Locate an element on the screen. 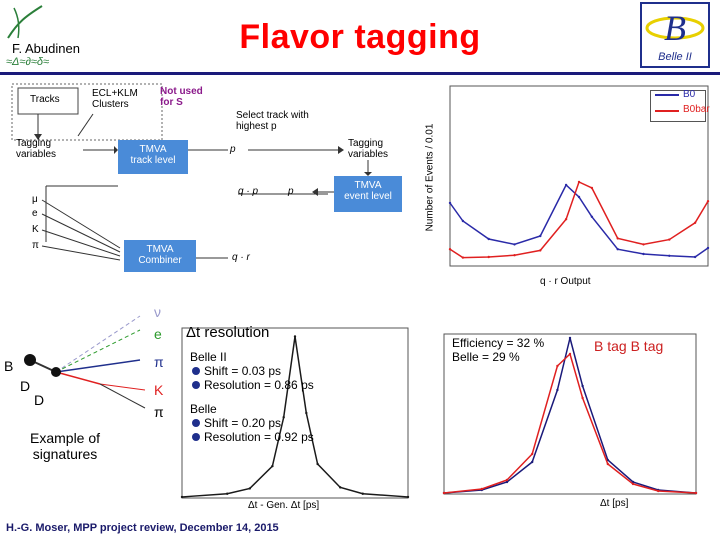 The image size is (720, 540). belle2-label: Belle II is located at coordinates (208, 357).